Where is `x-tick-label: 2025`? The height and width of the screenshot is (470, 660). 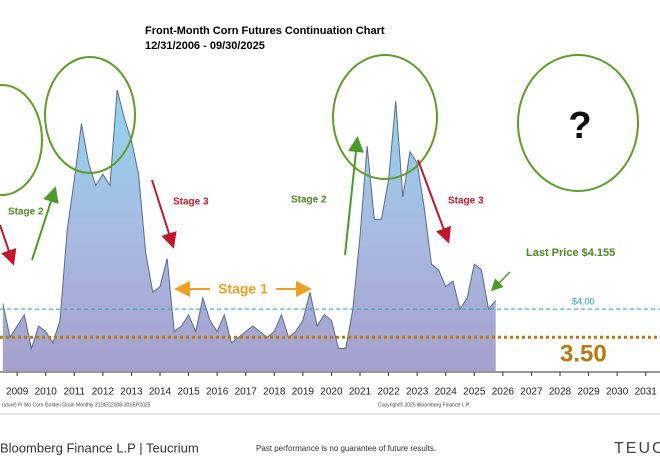 x-tick-label: 2025 is located at coordinates (474, 392).